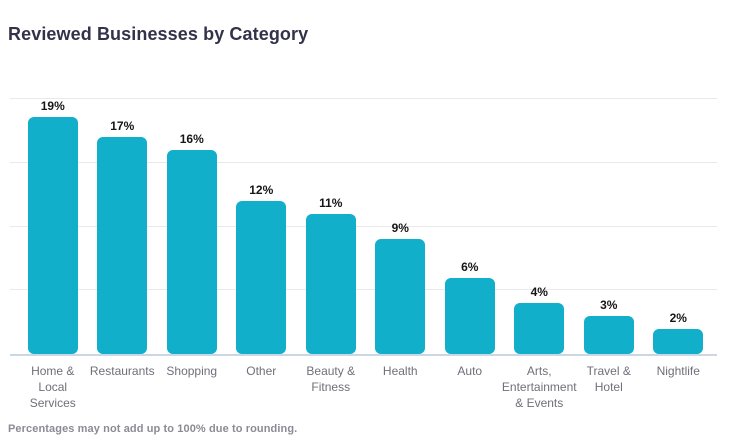  I want to click on bar-column: 4%, so click(540, 226).